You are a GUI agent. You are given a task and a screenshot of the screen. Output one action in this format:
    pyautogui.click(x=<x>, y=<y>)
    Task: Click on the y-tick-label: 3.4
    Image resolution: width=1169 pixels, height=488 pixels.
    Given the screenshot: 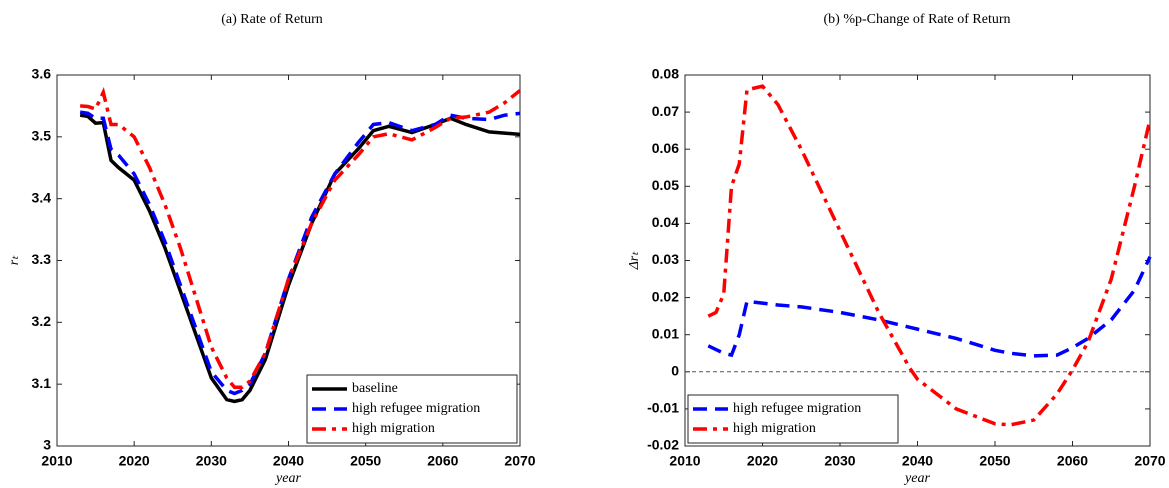 What is the action you would take?
    pyautogui.click(x=42, y=197)
    